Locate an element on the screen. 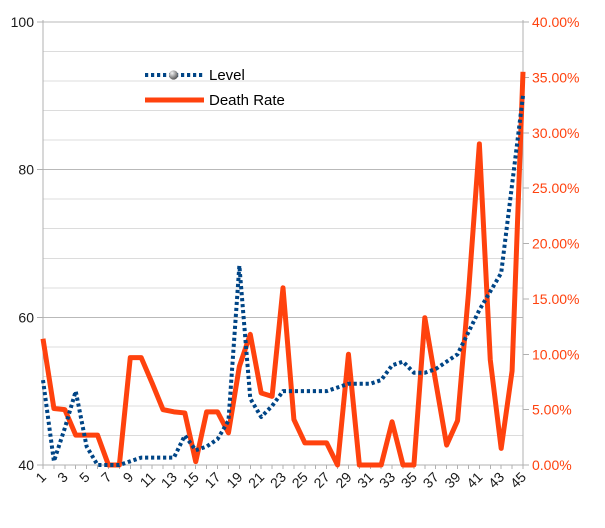 The width and height of the screenshot is (605, 528). x-axis-label: 37 is located at coordinates (431, 480).